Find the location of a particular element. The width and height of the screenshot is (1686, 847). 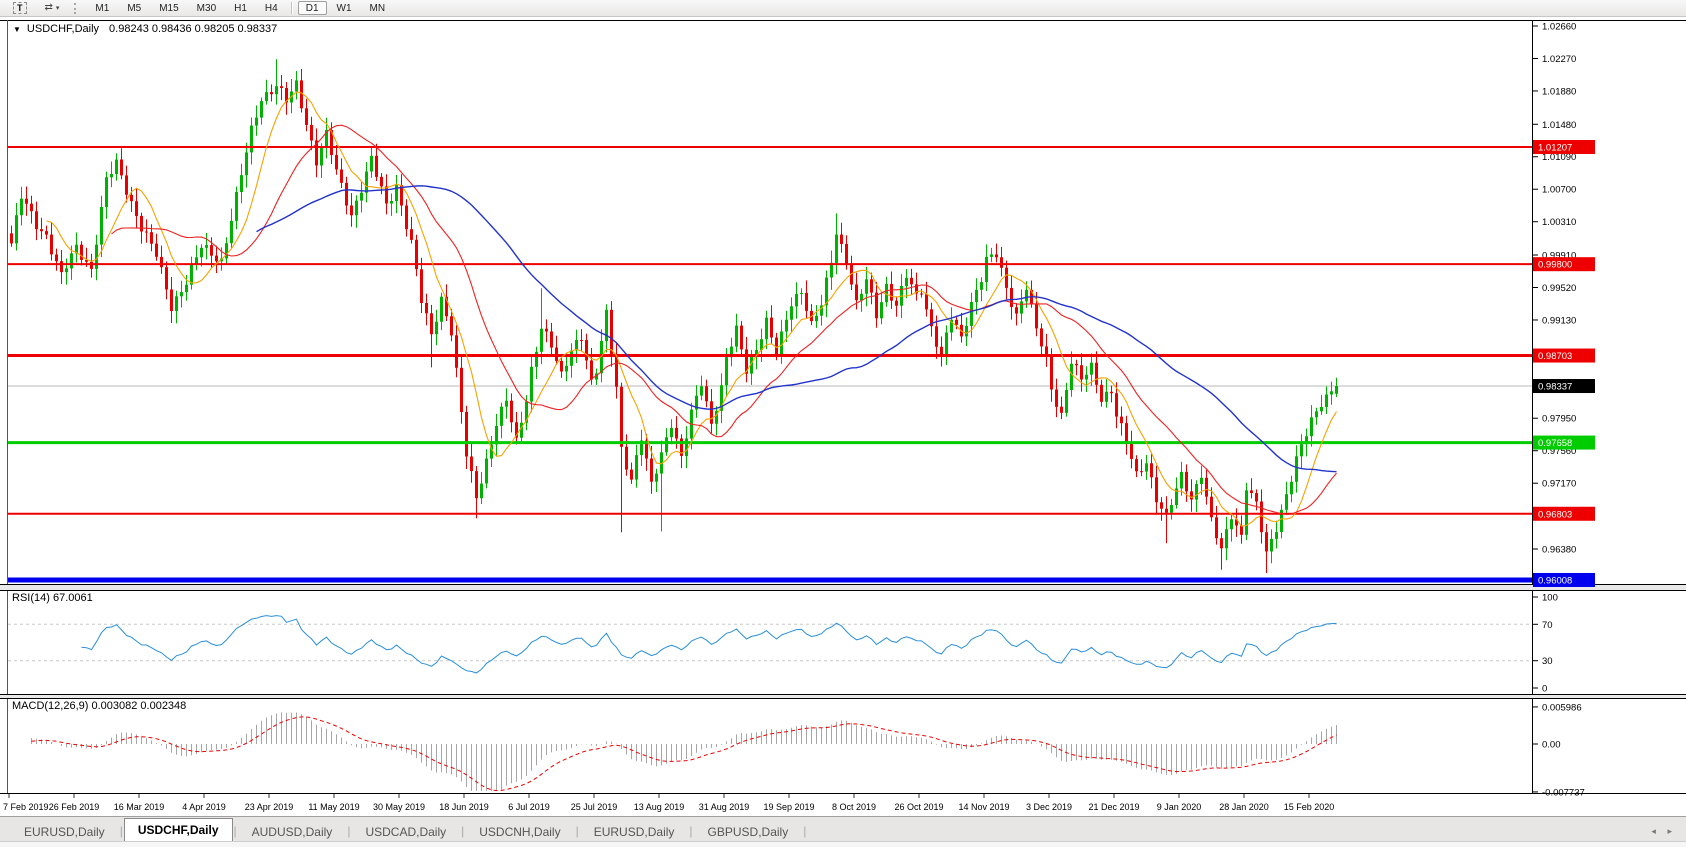

timeframe-button-m5: M5 is located at coordinates (134, 8).